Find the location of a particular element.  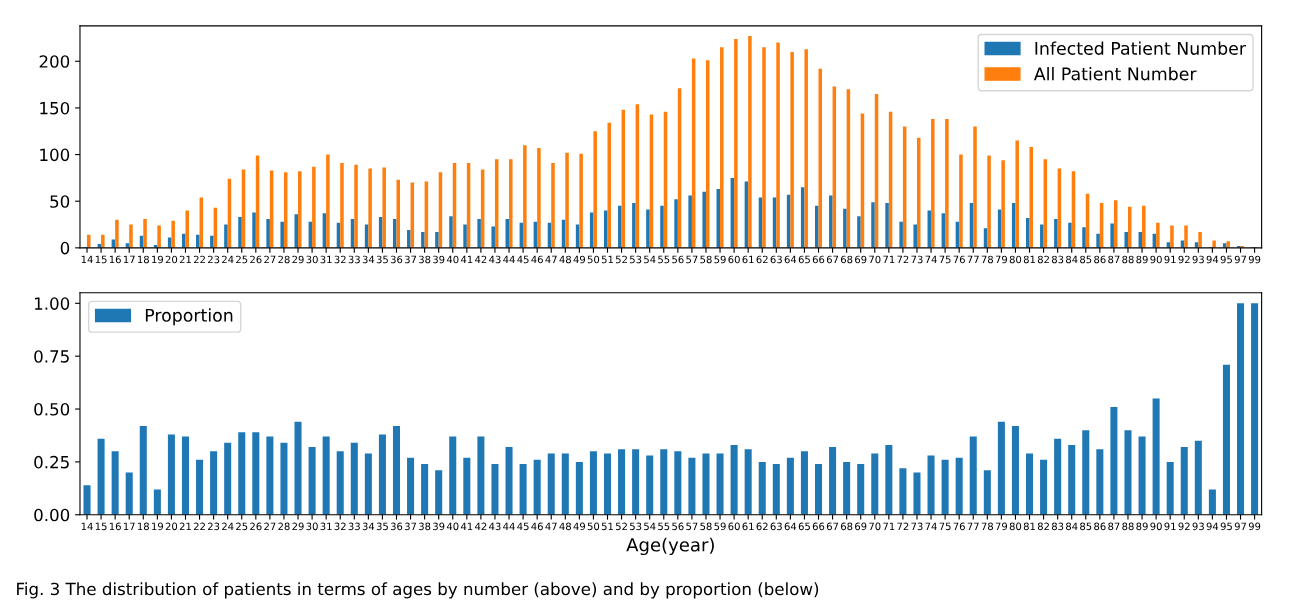

x-tick-label: 81 is located at coordinates (1029, 526).